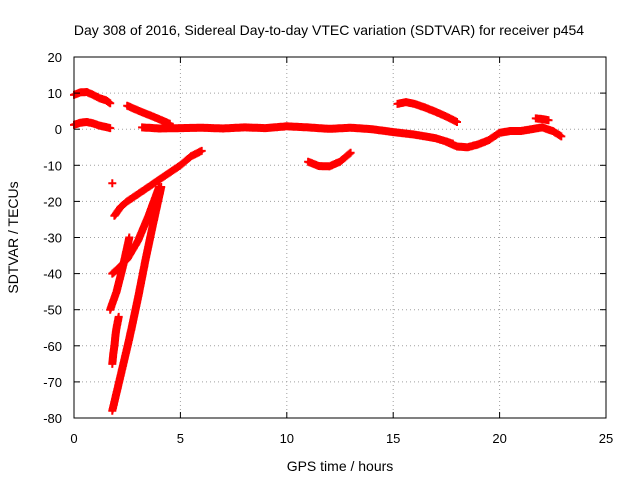  I want to click on series-arc-midday-dip, so click(329, 159).